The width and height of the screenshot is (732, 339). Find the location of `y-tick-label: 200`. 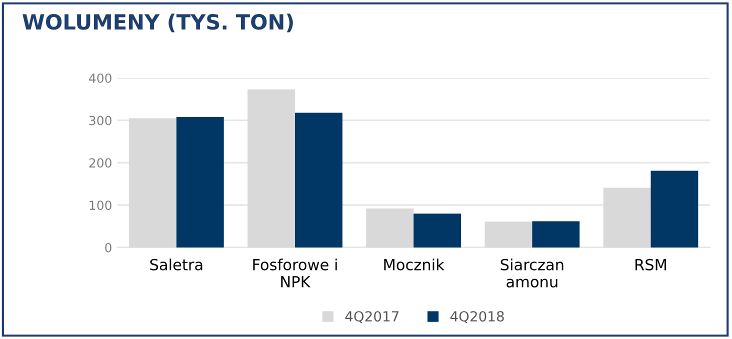

y-tick-label: 200 is located at coordinates (100, 163).